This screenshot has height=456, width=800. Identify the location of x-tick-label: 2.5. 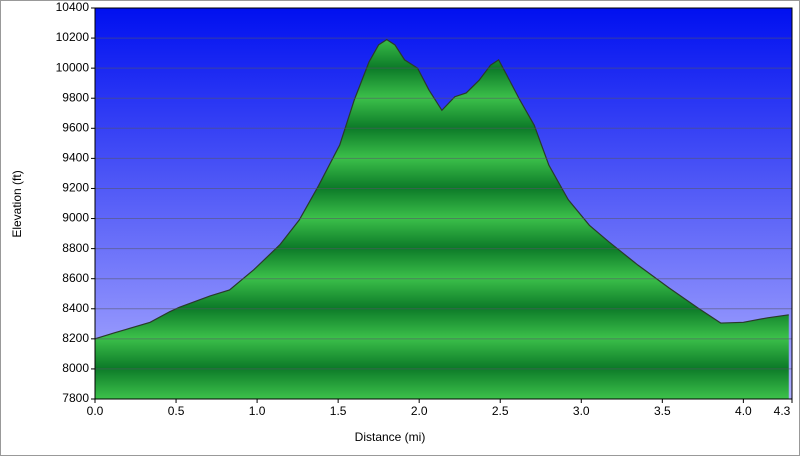
(500, 411).